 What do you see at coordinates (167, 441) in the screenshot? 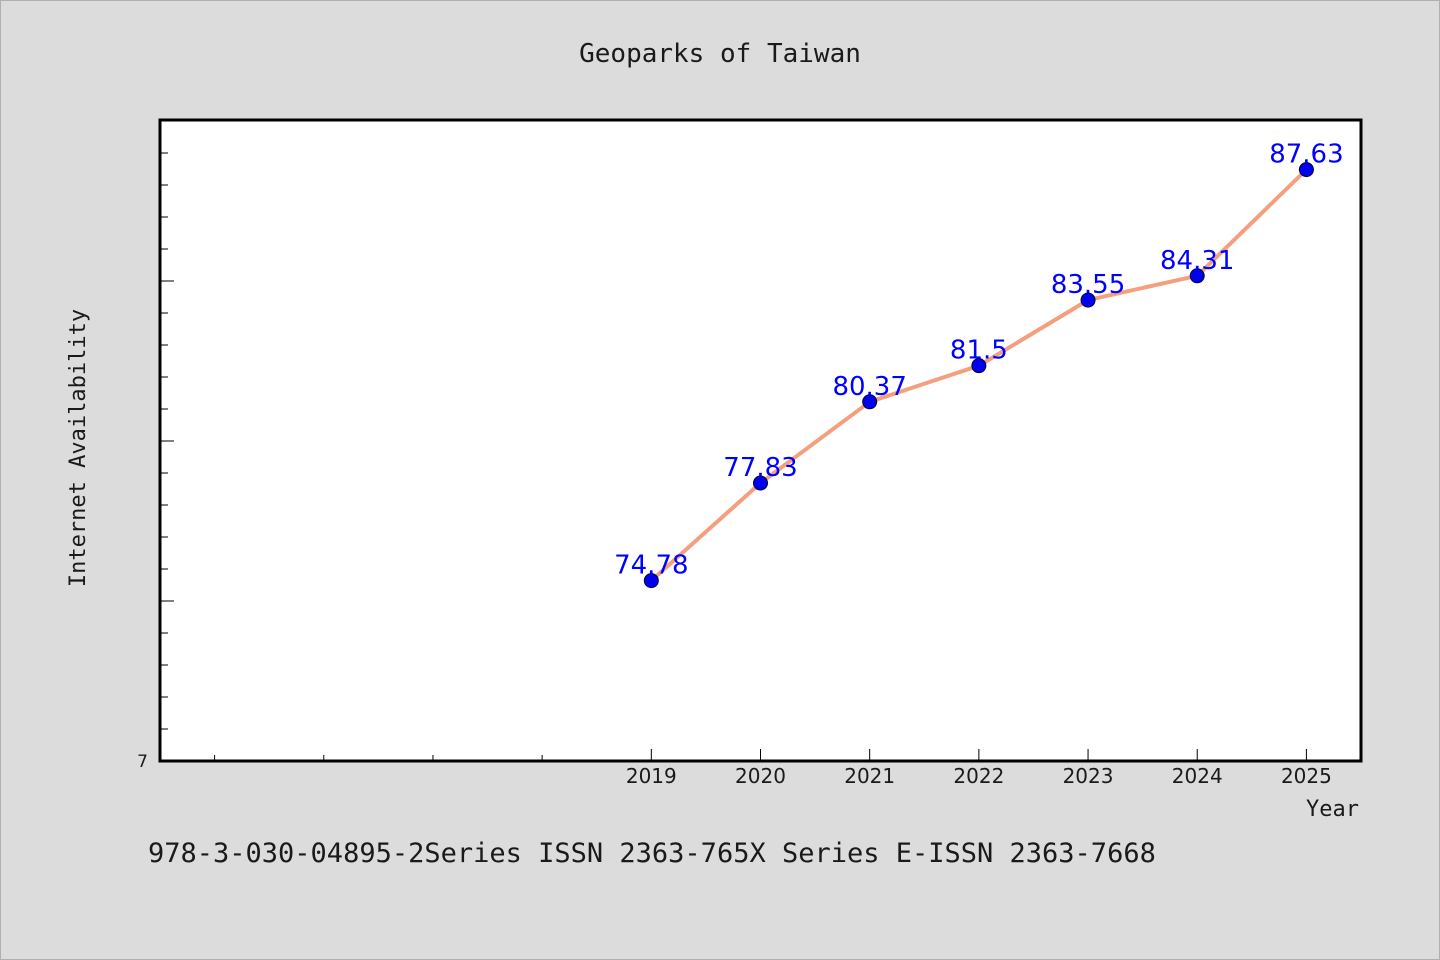
I see `y-axis-ticks` at bounding box center [167, 441].